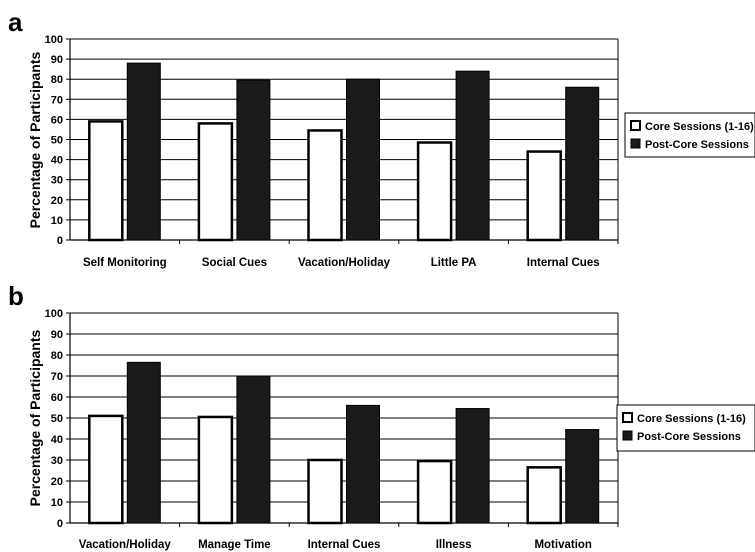 The height and width of the screenshot is (552, 755). I want to click on x-category-label: Little PA, so click(454, 263).